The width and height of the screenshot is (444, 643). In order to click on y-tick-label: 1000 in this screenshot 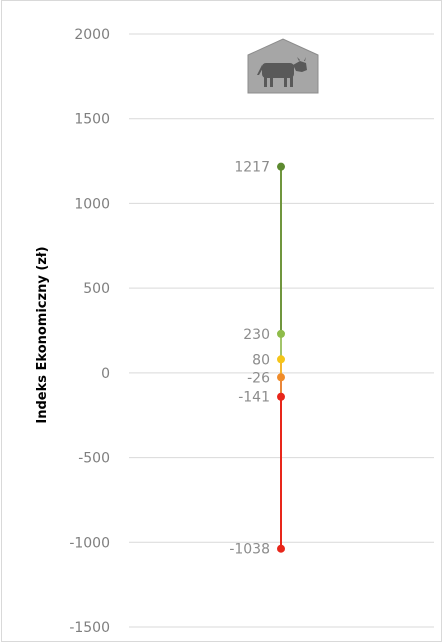, I will do `click(92, 204)`.